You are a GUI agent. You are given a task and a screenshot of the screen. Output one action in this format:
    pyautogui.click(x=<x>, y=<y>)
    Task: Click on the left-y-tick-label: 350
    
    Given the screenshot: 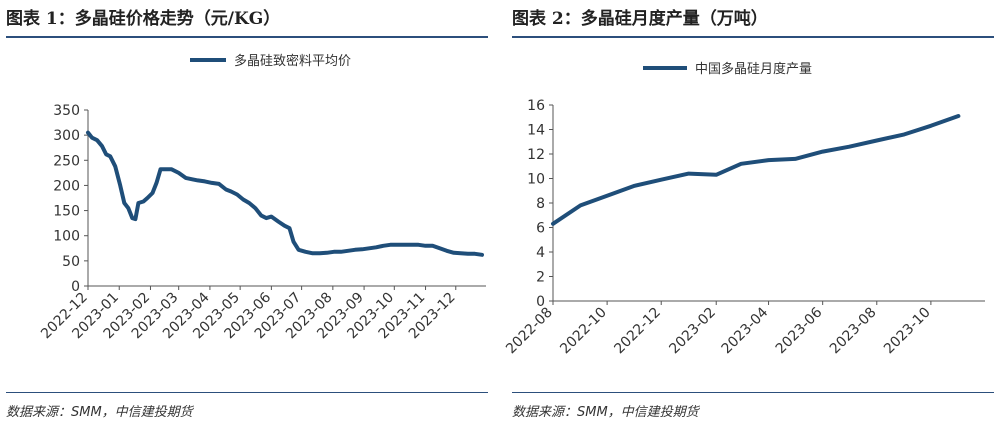 What is the action you would take?
    pyautogui.click(x=66, y=111)
    